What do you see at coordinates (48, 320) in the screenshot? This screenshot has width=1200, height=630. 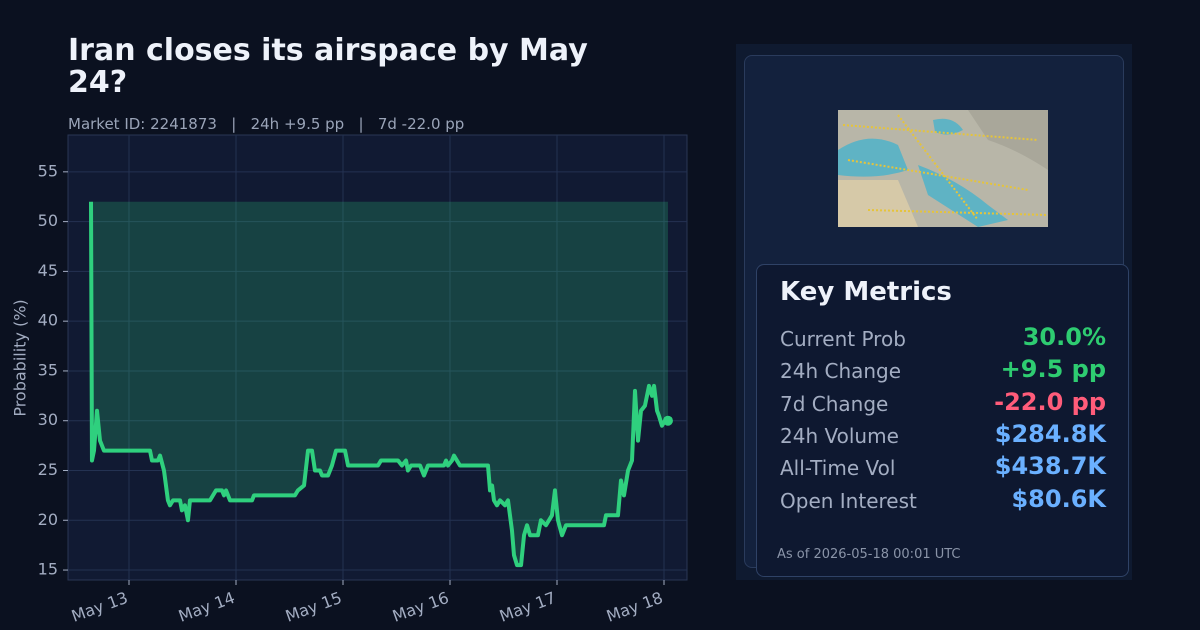 I see `y-tick-label: 40` at bounding box center [48, 320].